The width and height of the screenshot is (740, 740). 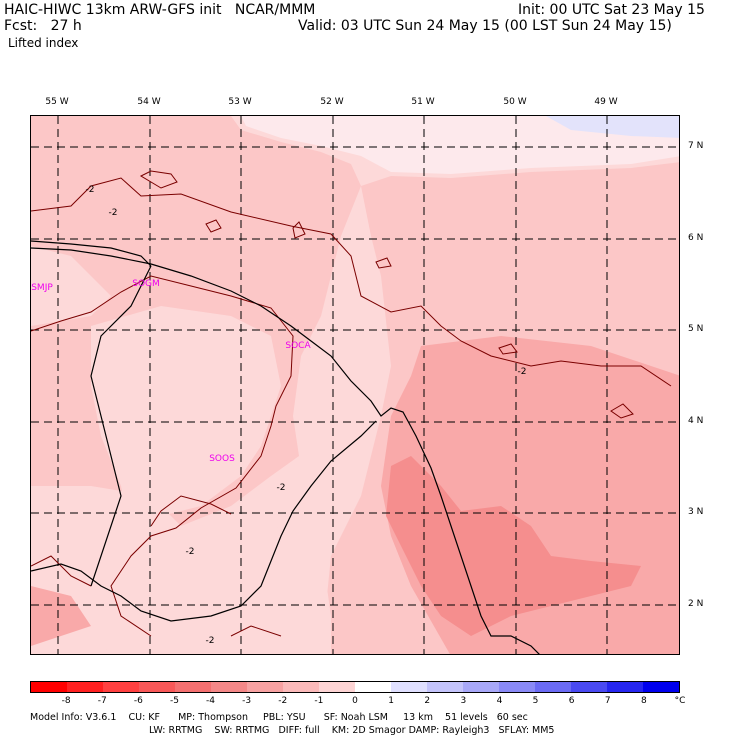 I want to click on lon-label: 52 W, so click(x=332, y=102).